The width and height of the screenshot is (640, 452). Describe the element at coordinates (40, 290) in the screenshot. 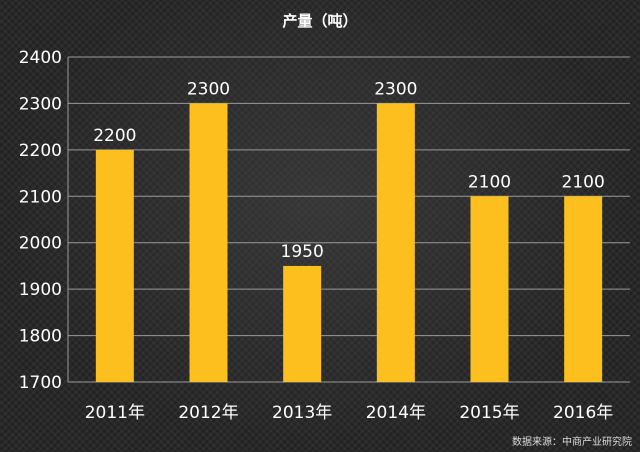

I see `y-tick-label: 1900` at that location.